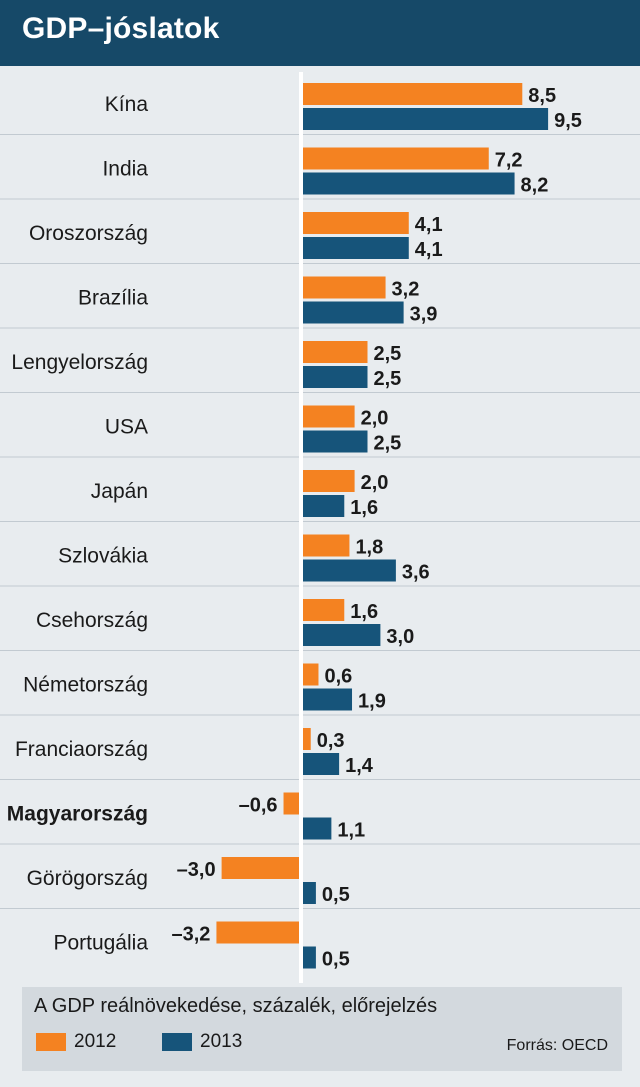 The image size is (640, 1087). Describe the element at coordinates (388, 354) in the screenshot. I see `data-label-2012-4: 2,5` at that location.